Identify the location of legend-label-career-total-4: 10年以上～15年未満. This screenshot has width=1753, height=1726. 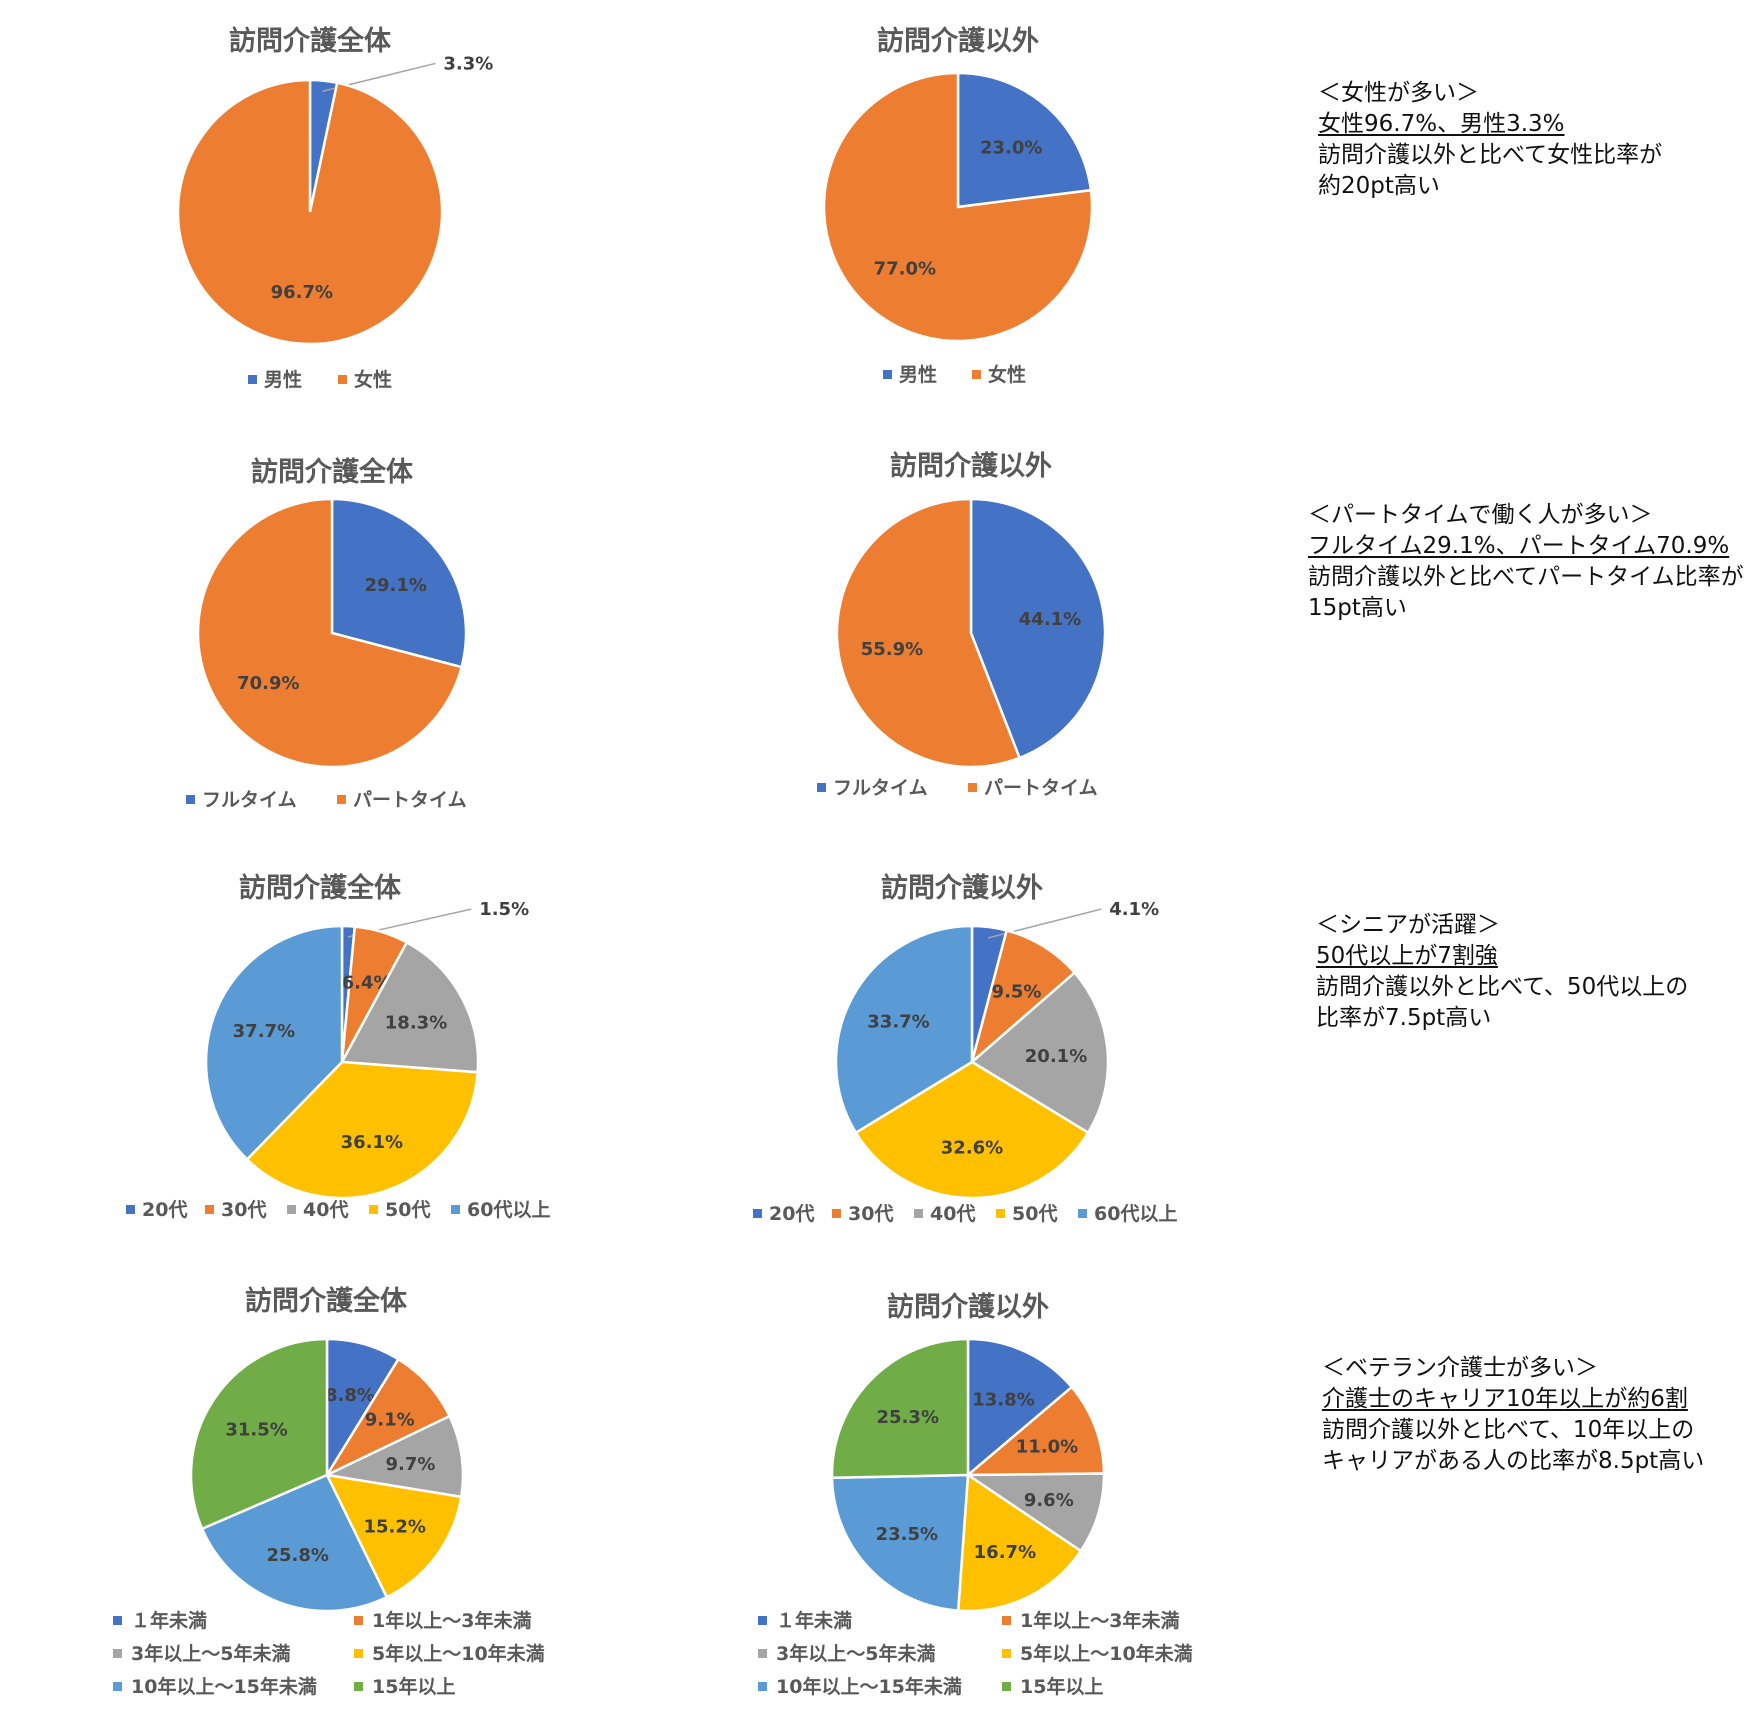
(224, 1686).